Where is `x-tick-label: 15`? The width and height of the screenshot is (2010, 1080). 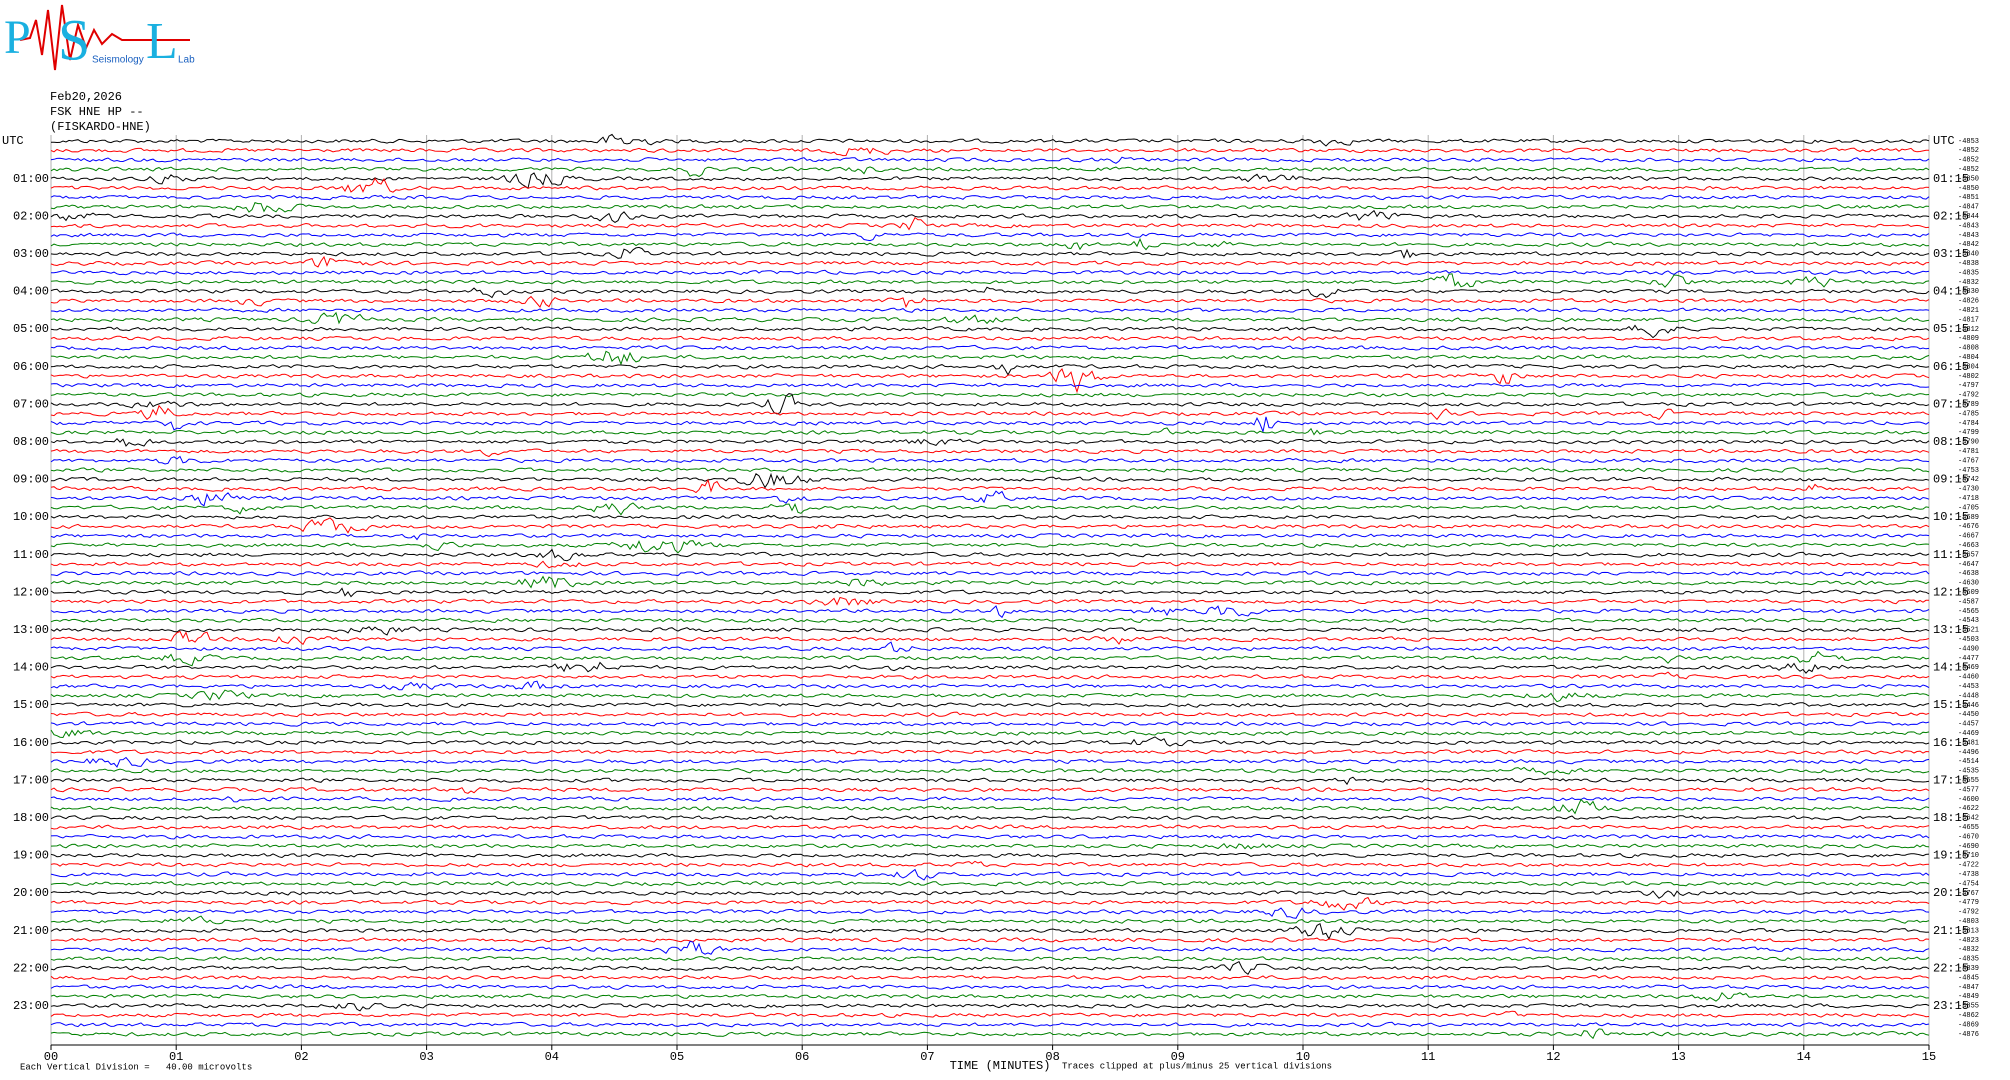 x-tick-label: 15 is located at coordinates (1929, 1057).